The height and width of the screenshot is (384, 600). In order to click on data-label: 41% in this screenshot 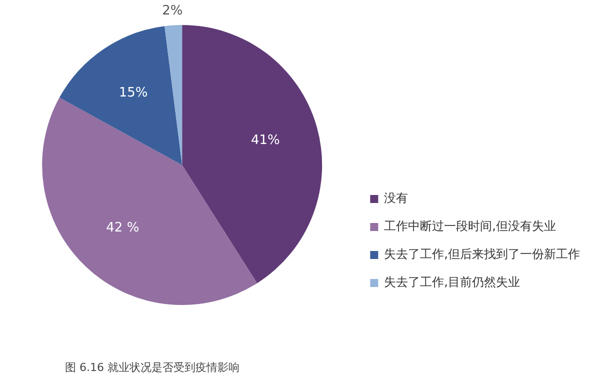, I will do `click(265, 140)`.